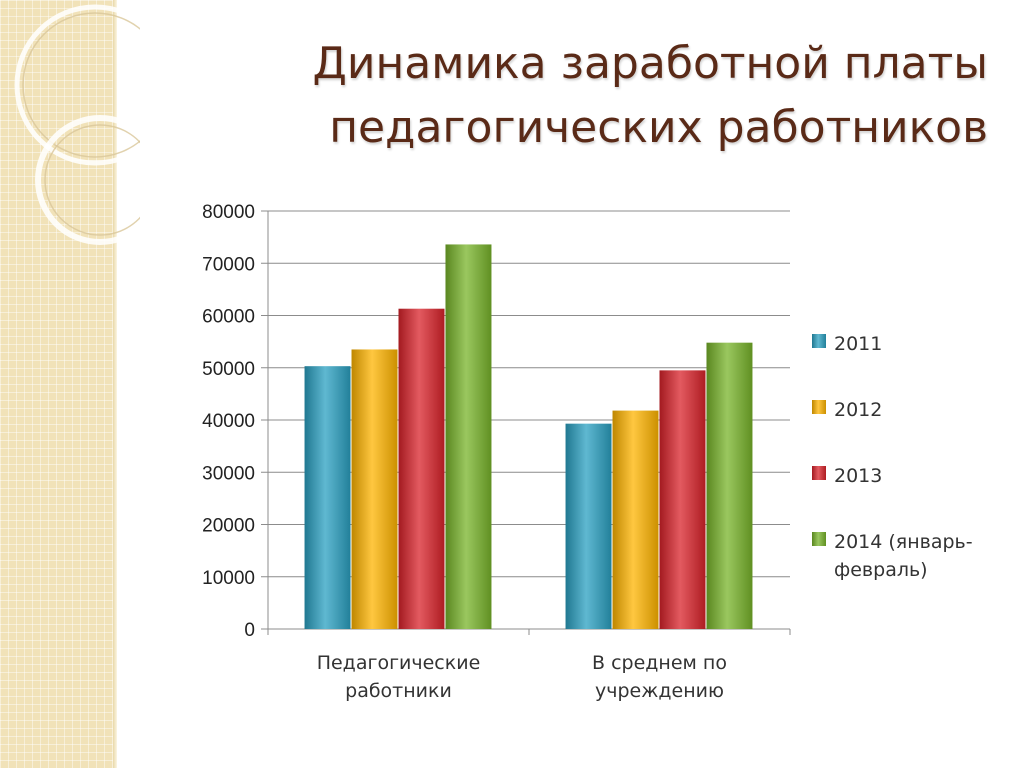 The width and height of the screenshot is (1024, 768). Describe the element at coordinates (399, 677) in the screenshot. I see `x-category-label: Педагогические работники` at that location.